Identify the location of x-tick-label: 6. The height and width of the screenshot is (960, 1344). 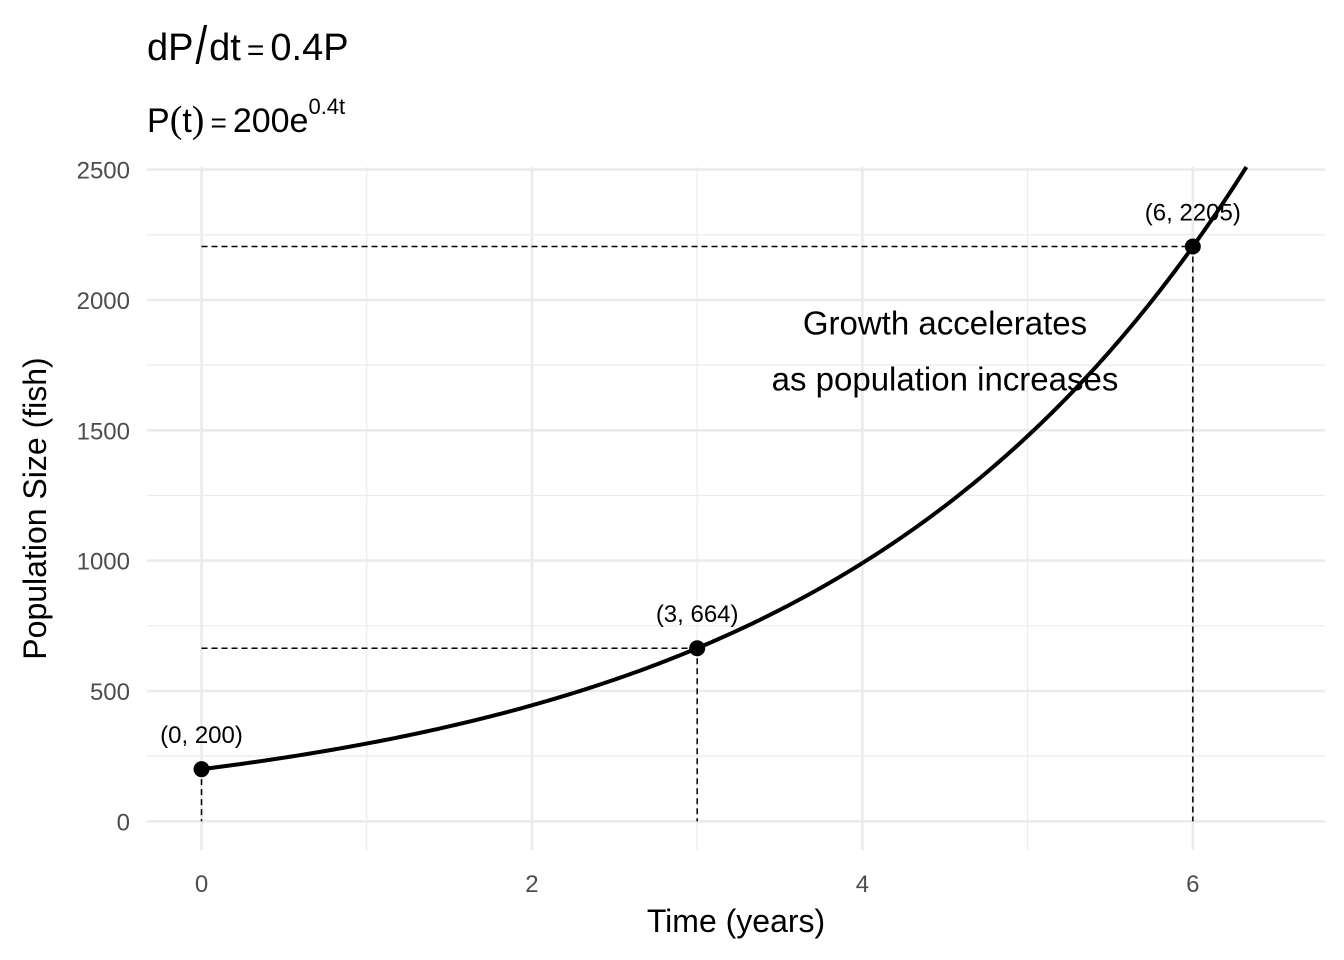
(1192, 884).